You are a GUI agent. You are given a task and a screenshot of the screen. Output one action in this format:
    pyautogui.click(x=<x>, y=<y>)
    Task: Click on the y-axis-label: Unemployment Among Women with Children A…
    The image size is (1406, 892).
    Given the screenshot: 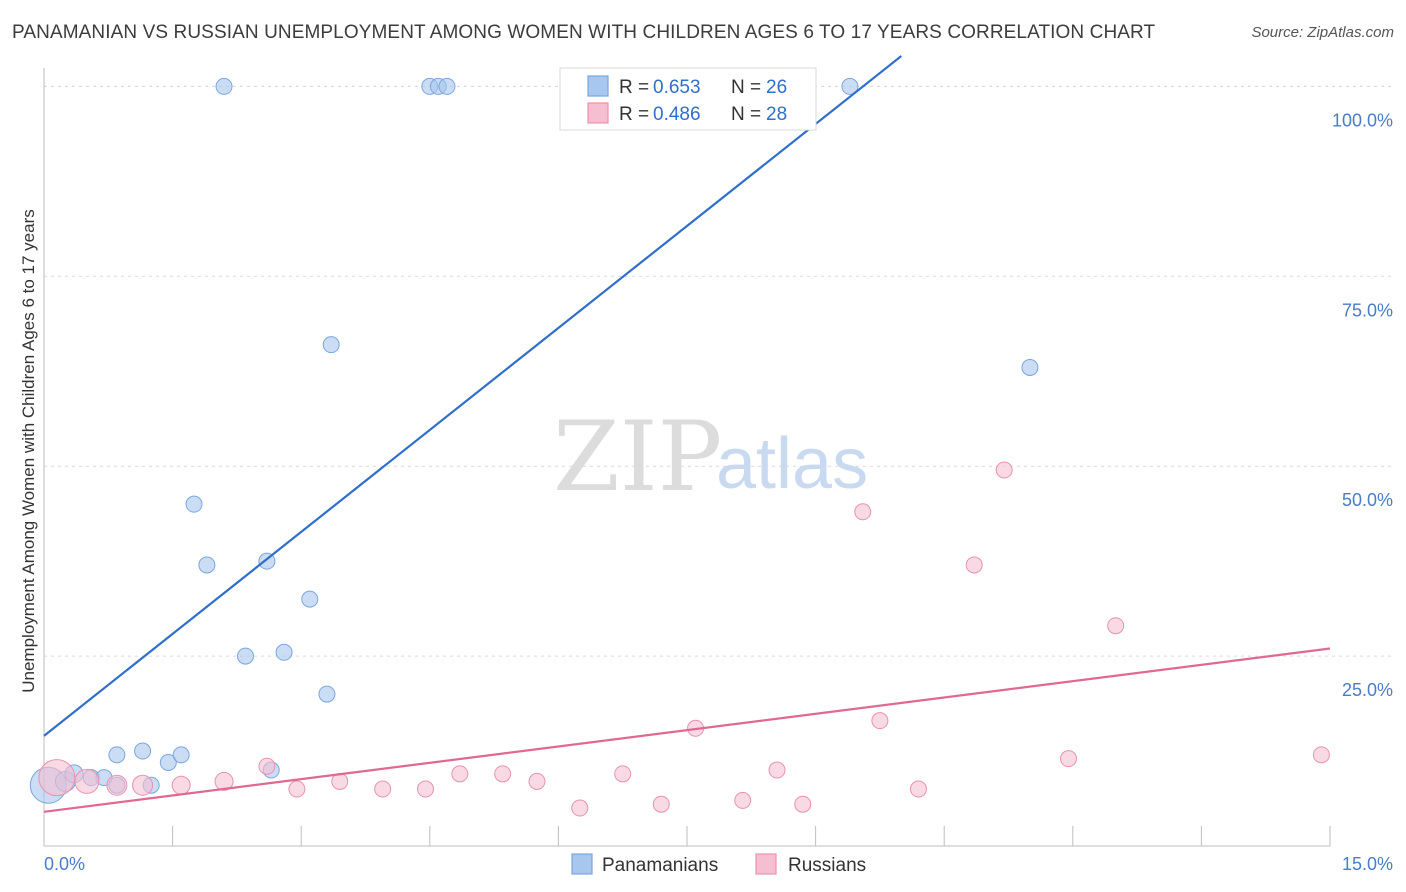 What is the action you would take?
    pyautogui.click(x=28, y=451)
    